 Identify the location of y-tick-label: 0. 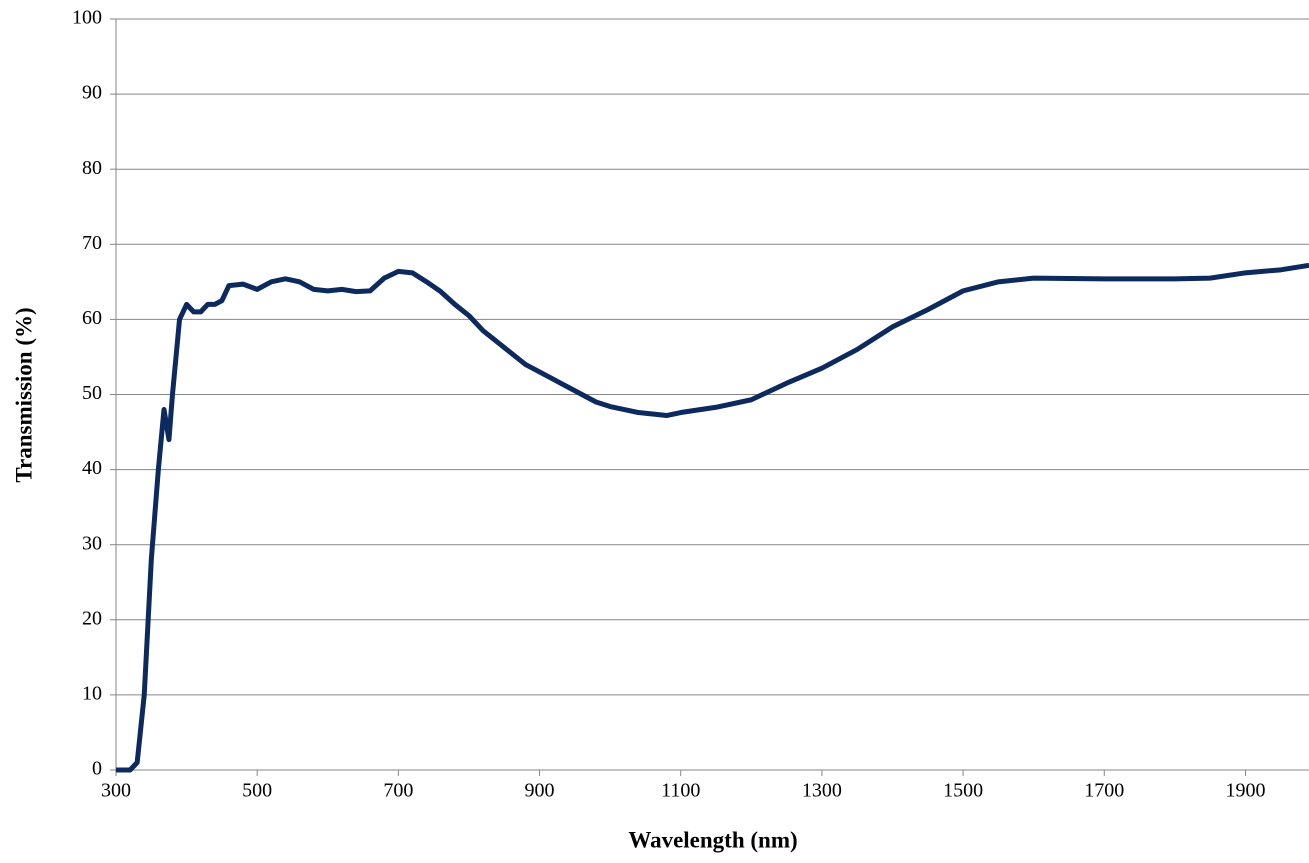
(97, 769).